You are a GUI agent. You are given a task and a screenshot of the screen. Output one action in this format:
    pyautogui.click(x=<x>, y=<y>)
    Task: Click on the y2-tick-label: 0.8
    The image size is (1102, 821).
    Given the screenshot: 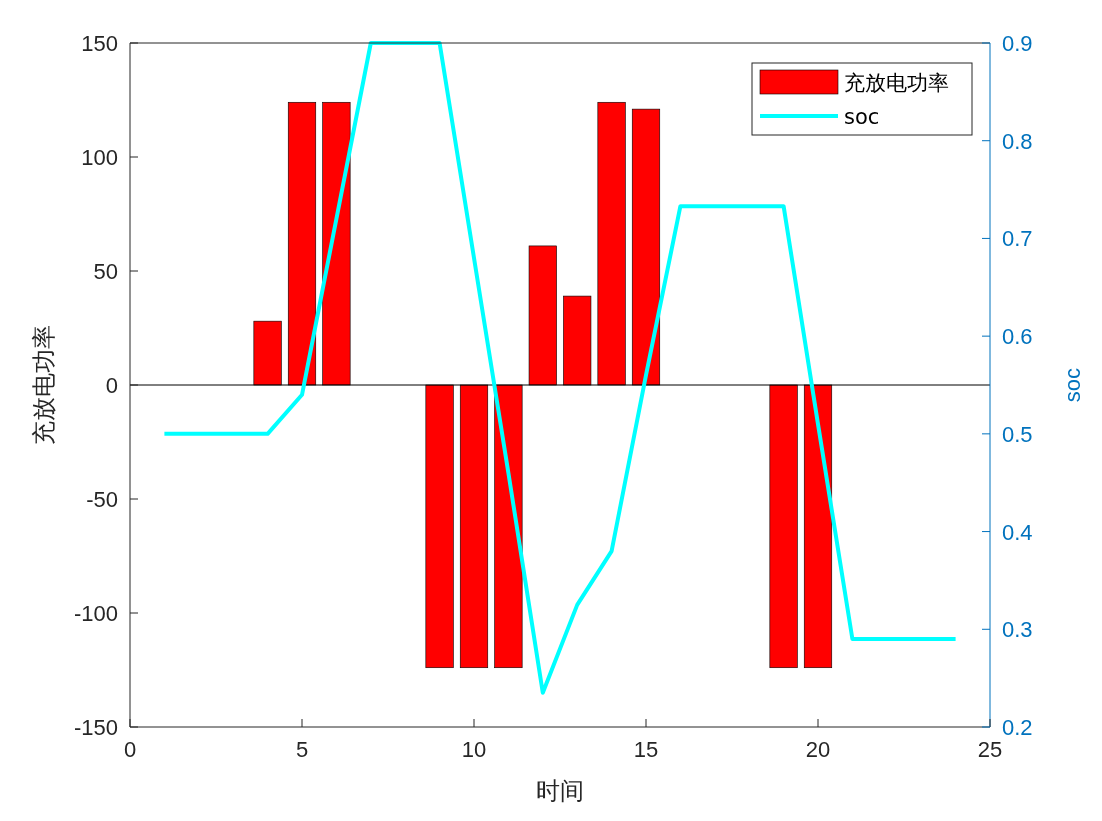 What is the action you would take?
    pyautogui.click(x=1017, y=141)
    